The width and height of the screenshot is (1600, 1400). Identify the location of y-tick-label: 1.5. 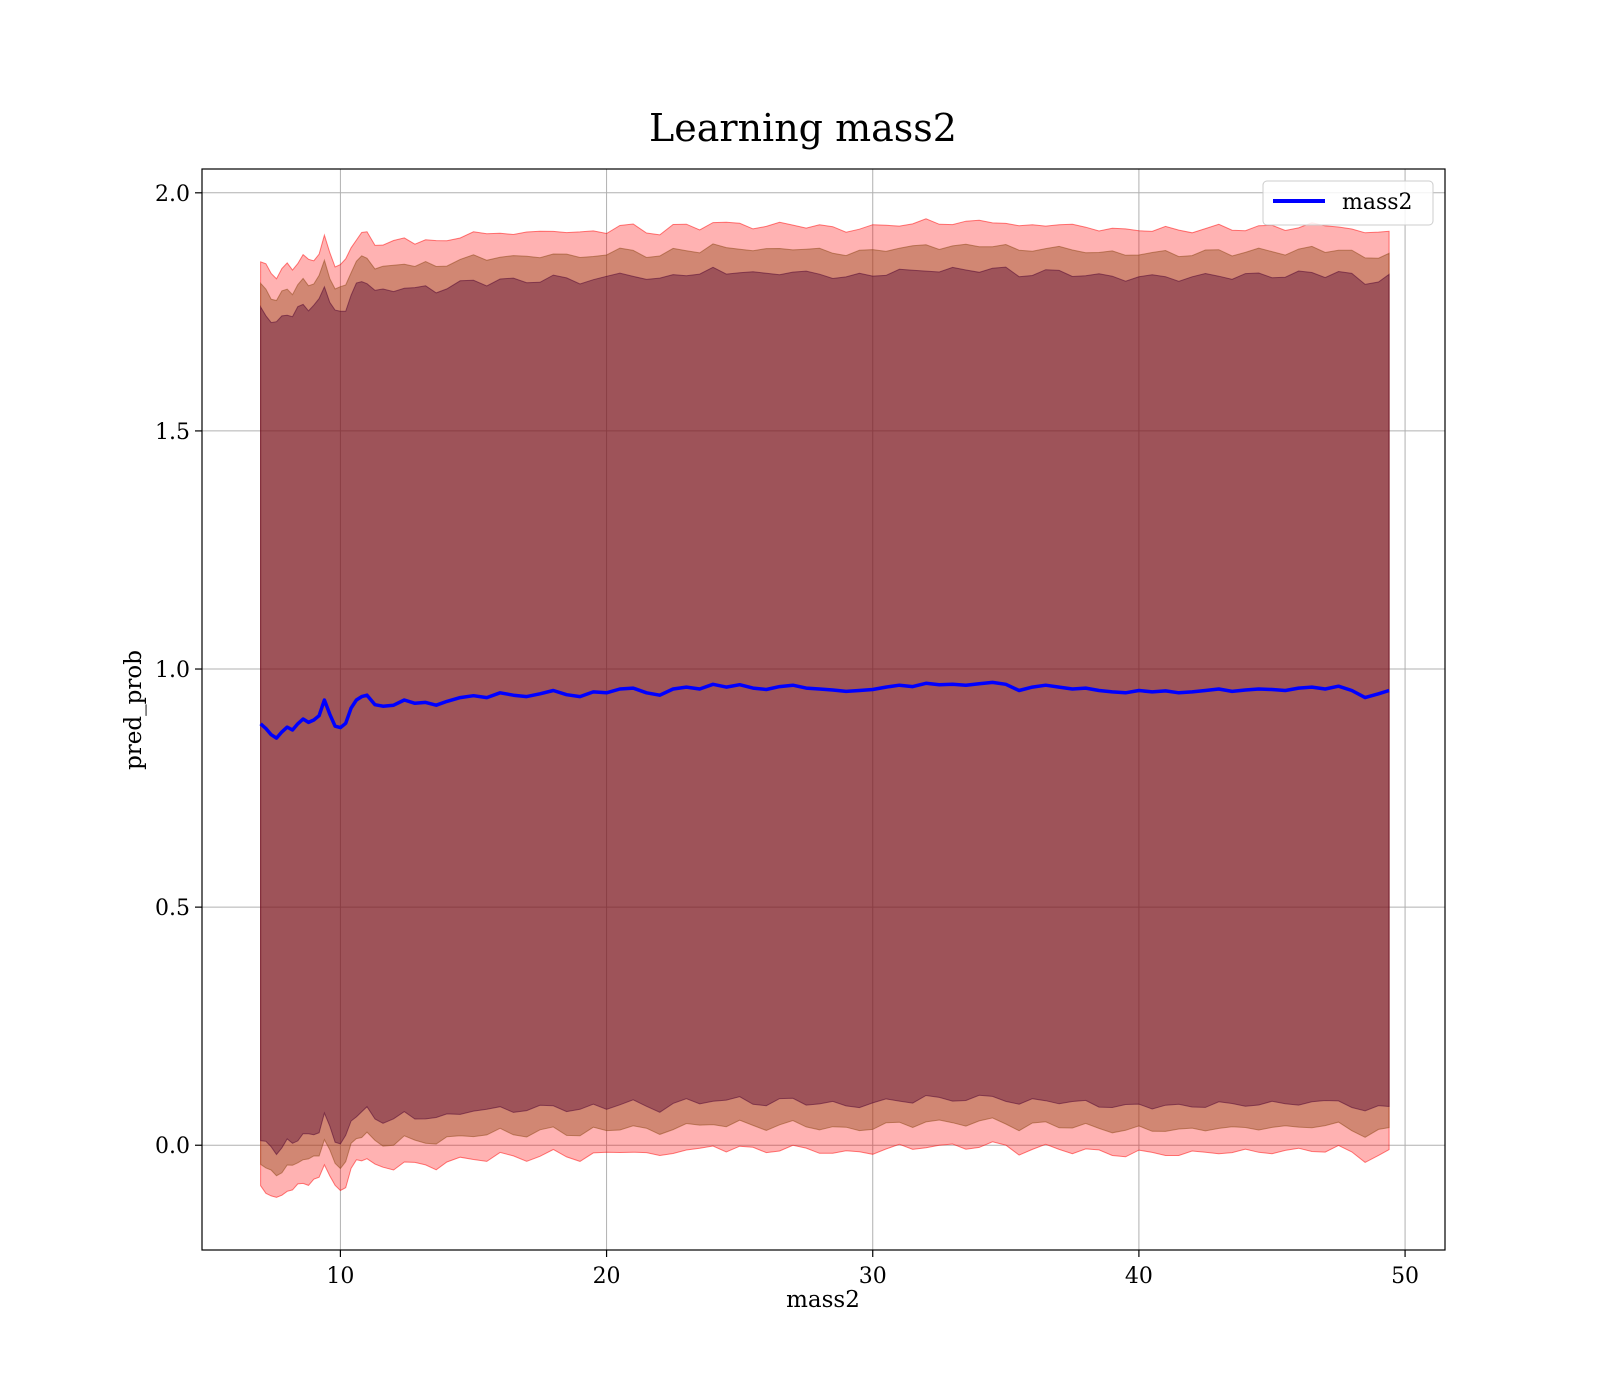
(172, 432).